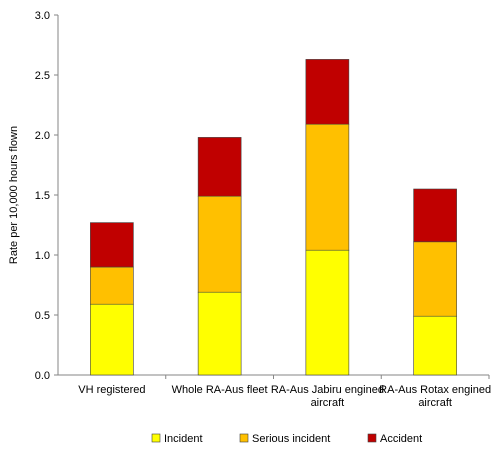 The height and width of the screenshot is (458, 500). What do you see at coordinates (42, 376) in the screenshot?
I see `y-tick-label: 0.0` at bounding box center [42, 376].